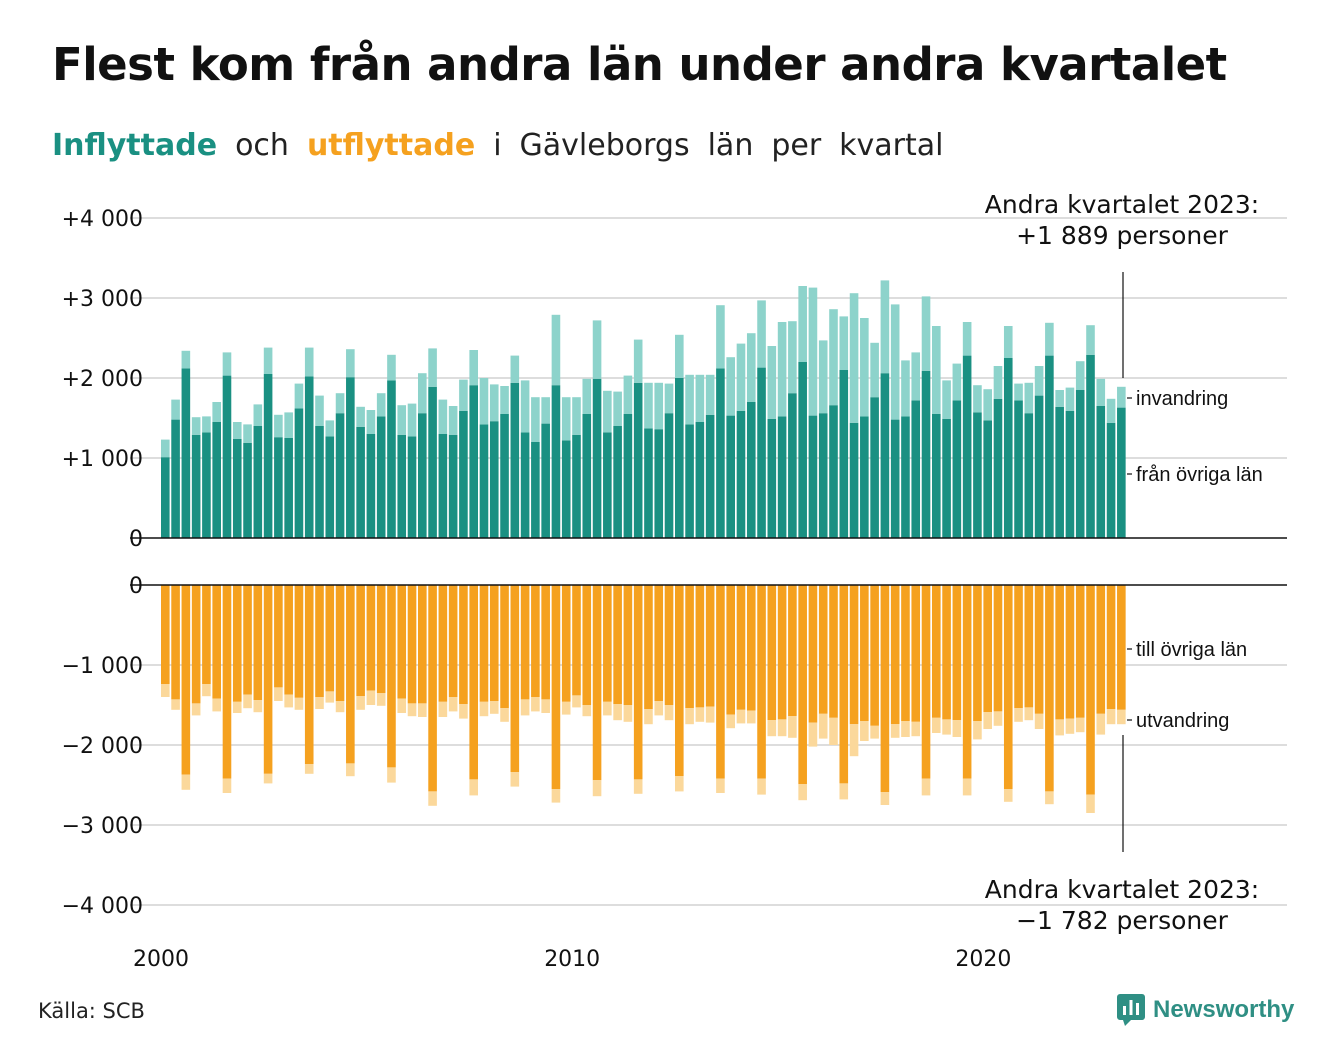 The width and height of the screenshot is (1340, 1060). What do you see at coordinates (604, 145) in the screenshot?
I see `subtitle-region: Gävleborgs` at bounding box center [604, 145].